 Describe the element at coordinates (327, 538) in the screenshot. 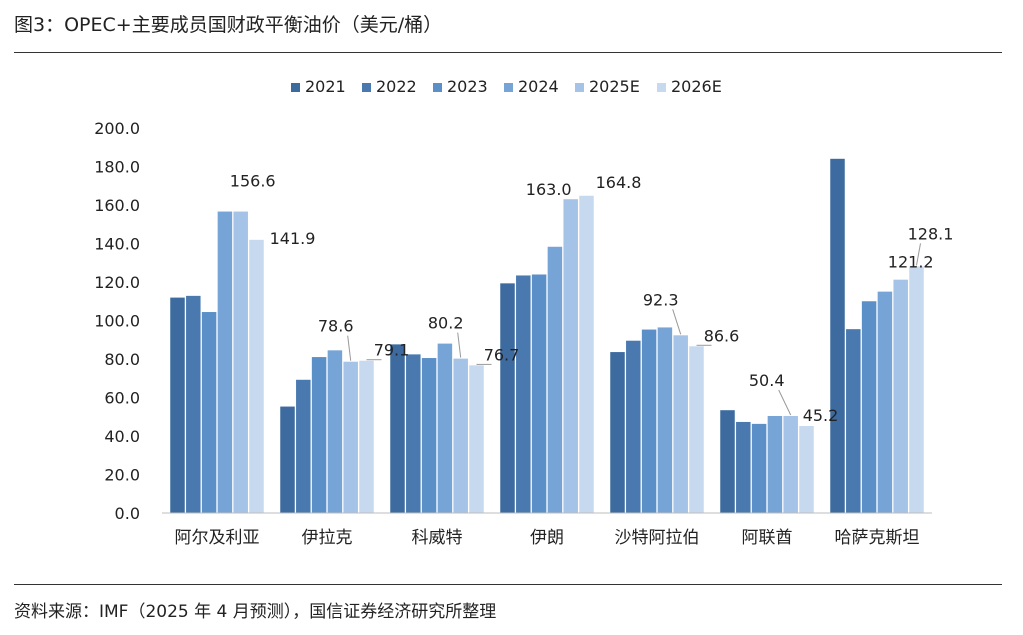

I see `x-tick-label: 伊拉克` at that location.